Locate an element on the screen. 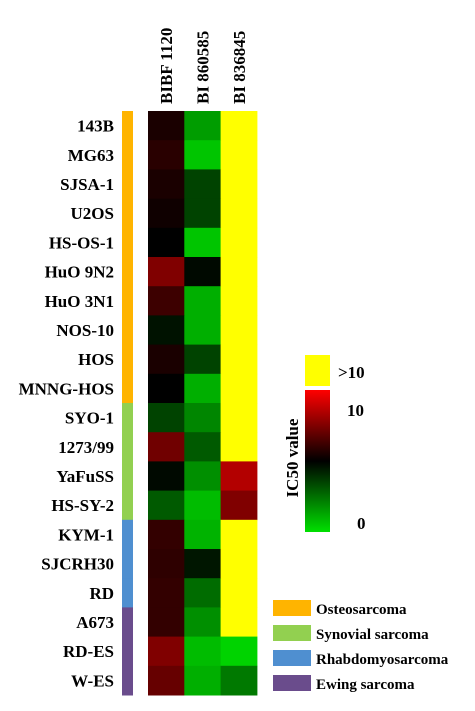 This screenshot has height=711, width=475. row-label: MG63 is located at coordinates (91, 155).